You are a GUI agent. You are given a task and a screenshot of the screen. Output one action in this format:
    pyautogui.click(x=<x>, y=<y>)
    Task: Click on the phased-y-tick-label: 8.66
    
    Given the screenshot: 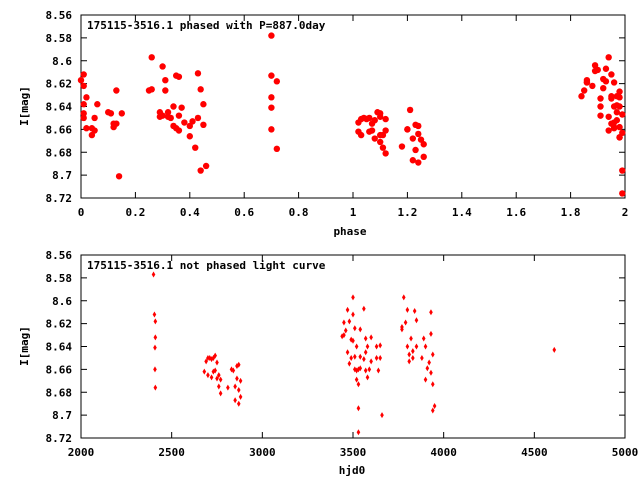 What is the action you would take?
    pyautogui.click(x=59, y=129)
    